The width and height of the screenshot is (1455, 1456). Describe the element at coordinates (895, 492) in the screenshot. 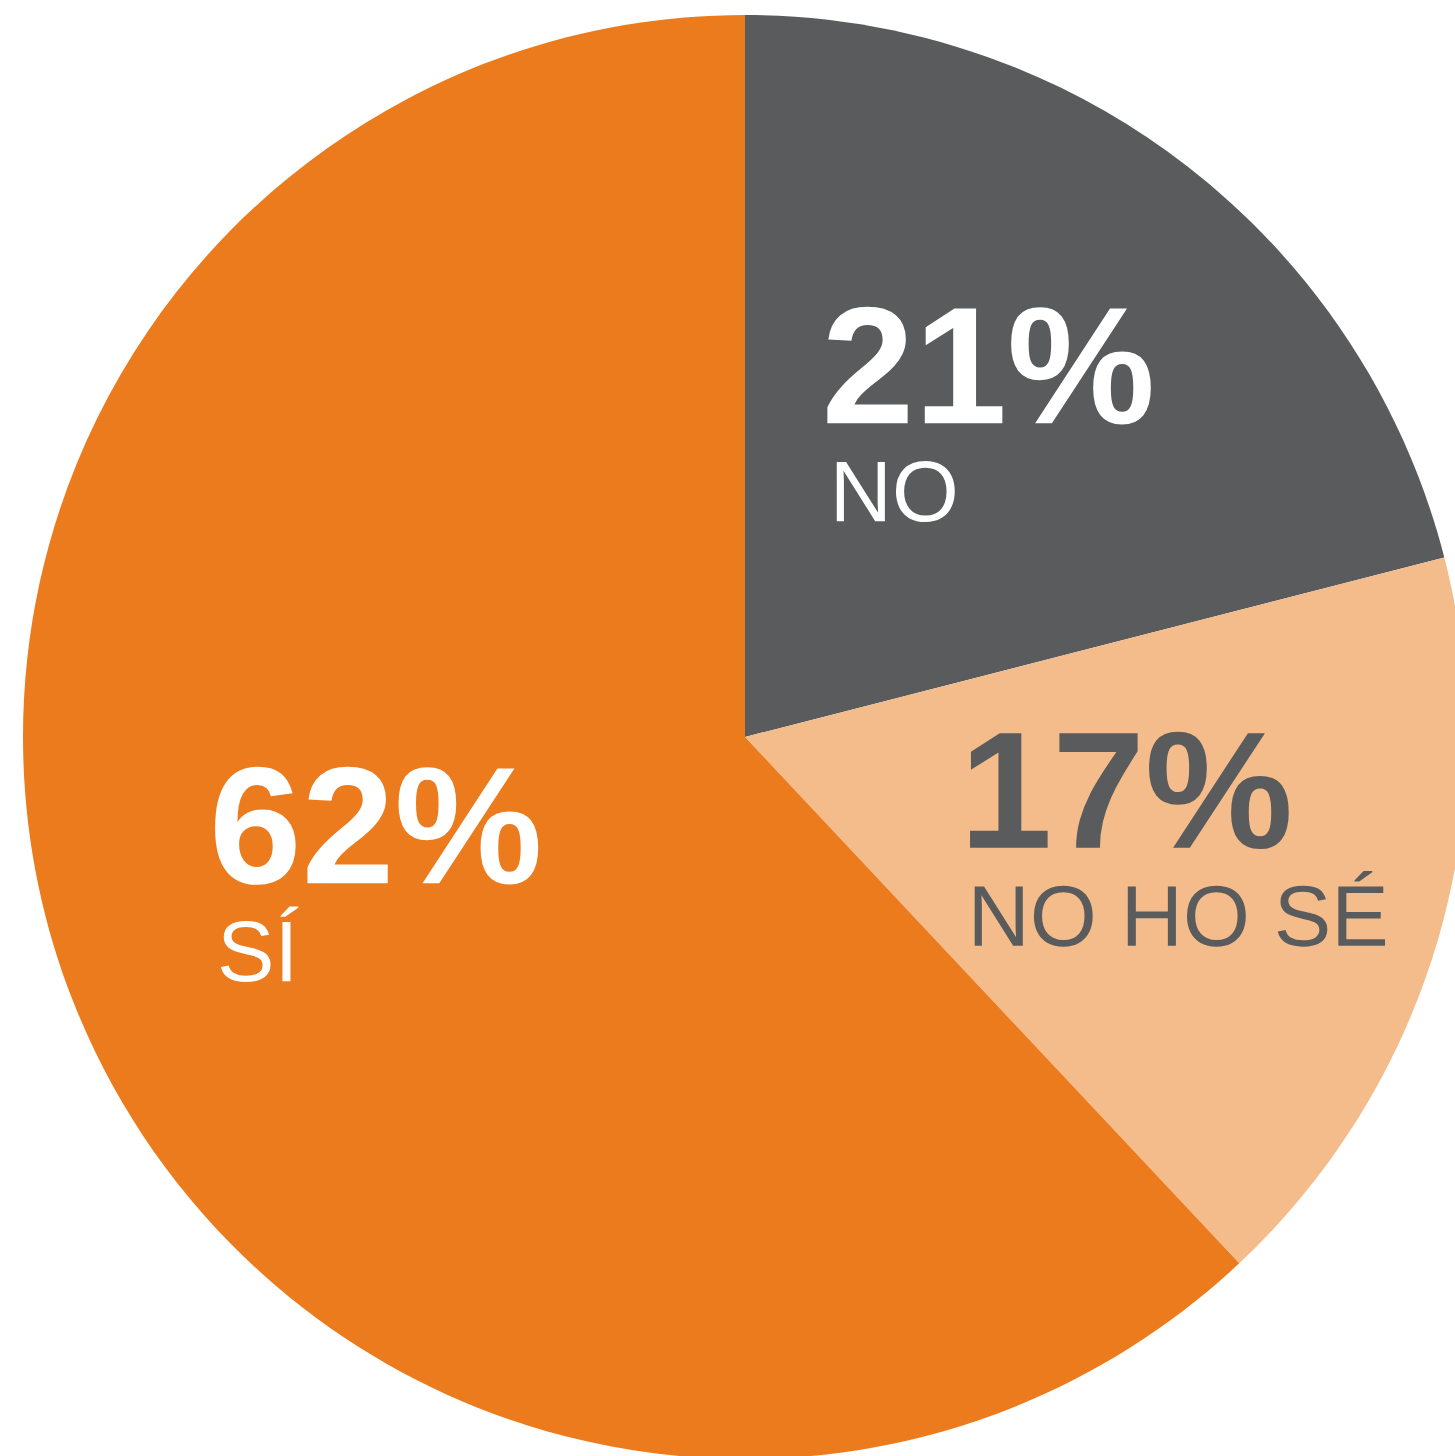

I see `slice-label: NO` at that location.